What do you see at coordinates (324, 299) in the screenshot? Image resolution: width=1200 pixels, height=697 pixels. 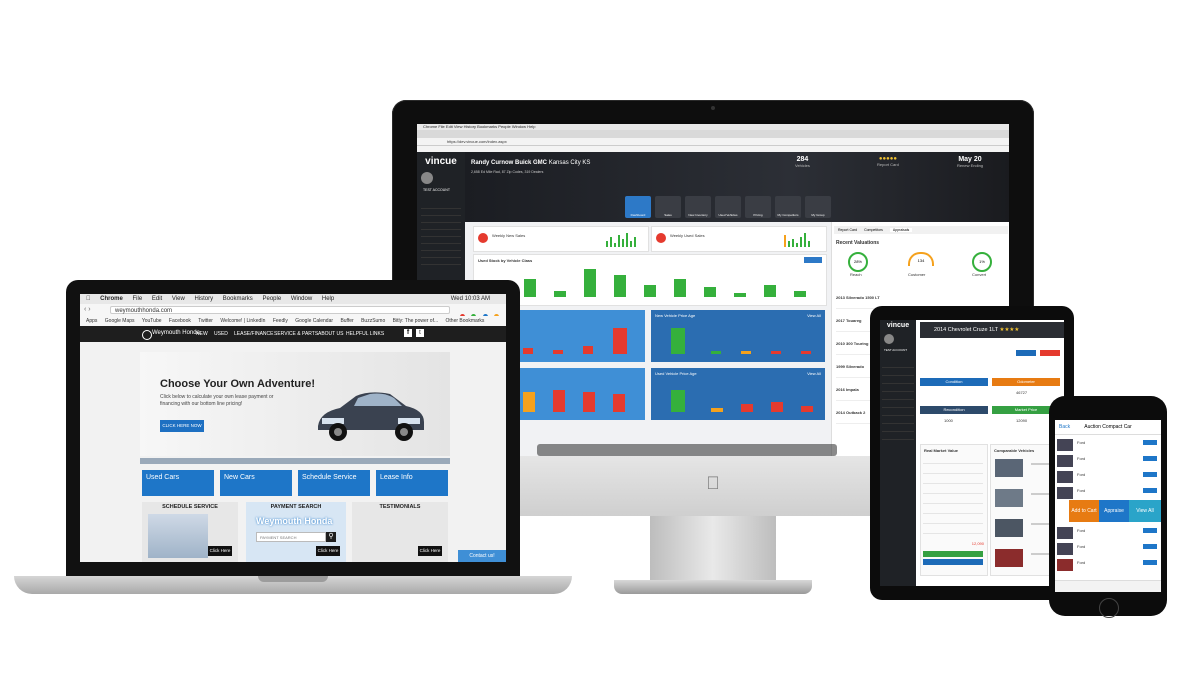 I see `menu-help: Help` at bounding box center [324, 299].